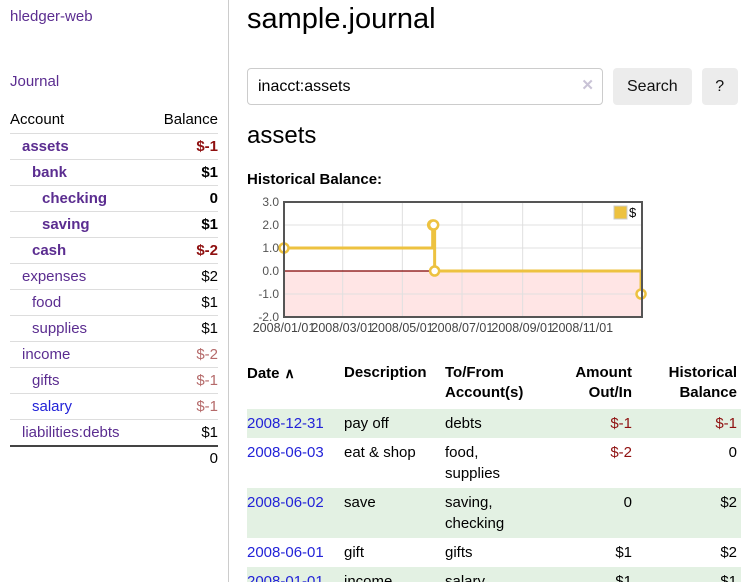 The image size is (742, 582). I want to click on account-row: expenses $2, so click(114, 276).